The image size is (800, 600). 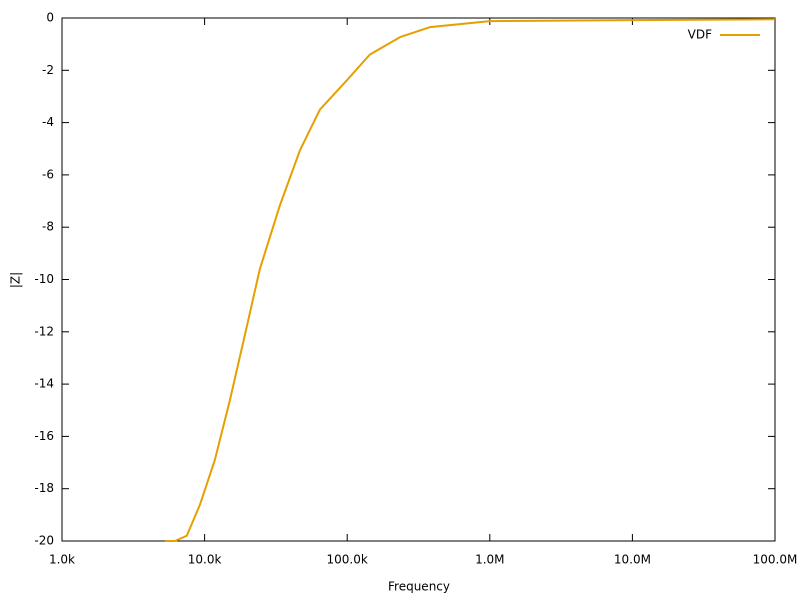 I want to click on y-tick-label: -10, so click(x=44, y=279).